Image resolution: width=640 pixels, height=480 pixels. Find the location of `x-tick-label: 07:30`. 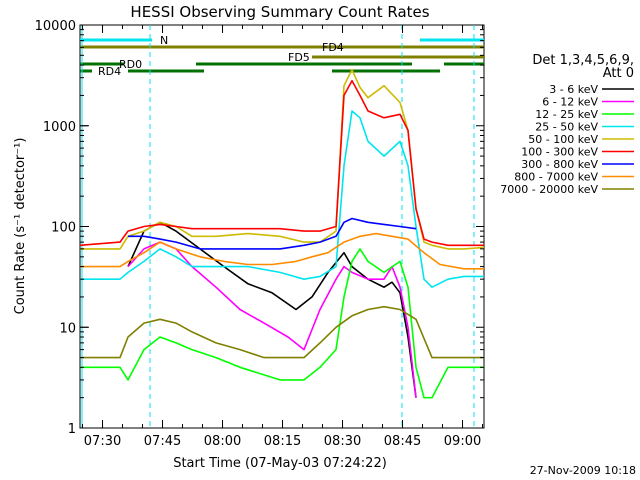

x-tick-label: 07:30 is located at coordinates (102, 441).